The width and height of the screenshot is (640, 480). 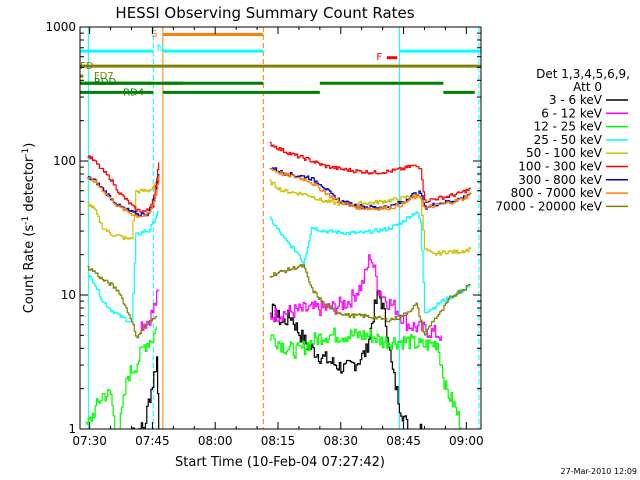 I want to click on y-axis-label-main: Count Rate (s, so click(x=29, y=269).